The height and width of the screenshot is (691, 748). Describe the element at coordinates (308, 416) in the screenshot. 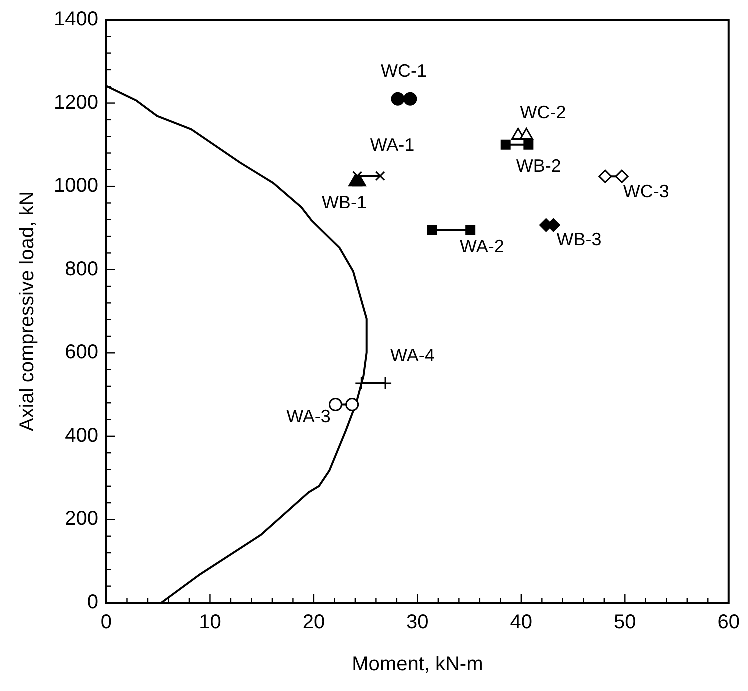

I see `annotation: WA-3` at that location.